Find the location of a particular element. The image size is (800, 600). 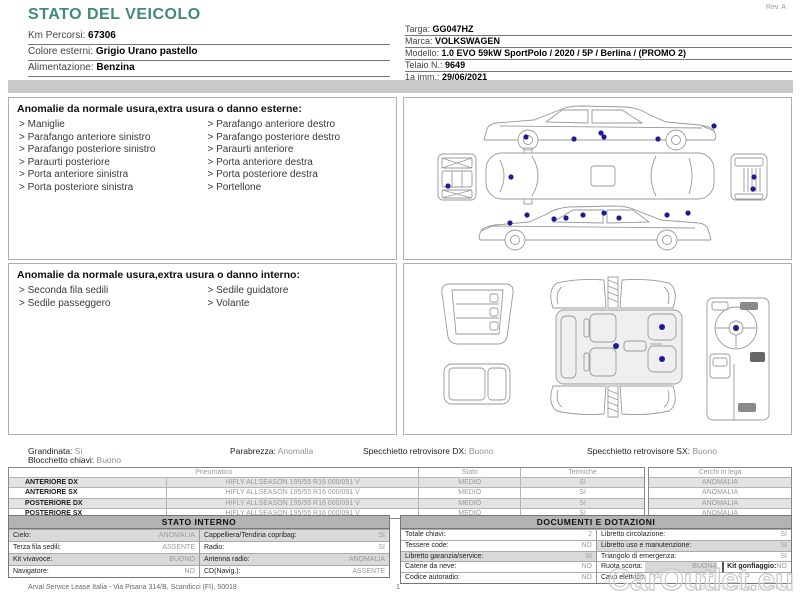

interior-damage-diagram-box is located at coordinates (597, 349).